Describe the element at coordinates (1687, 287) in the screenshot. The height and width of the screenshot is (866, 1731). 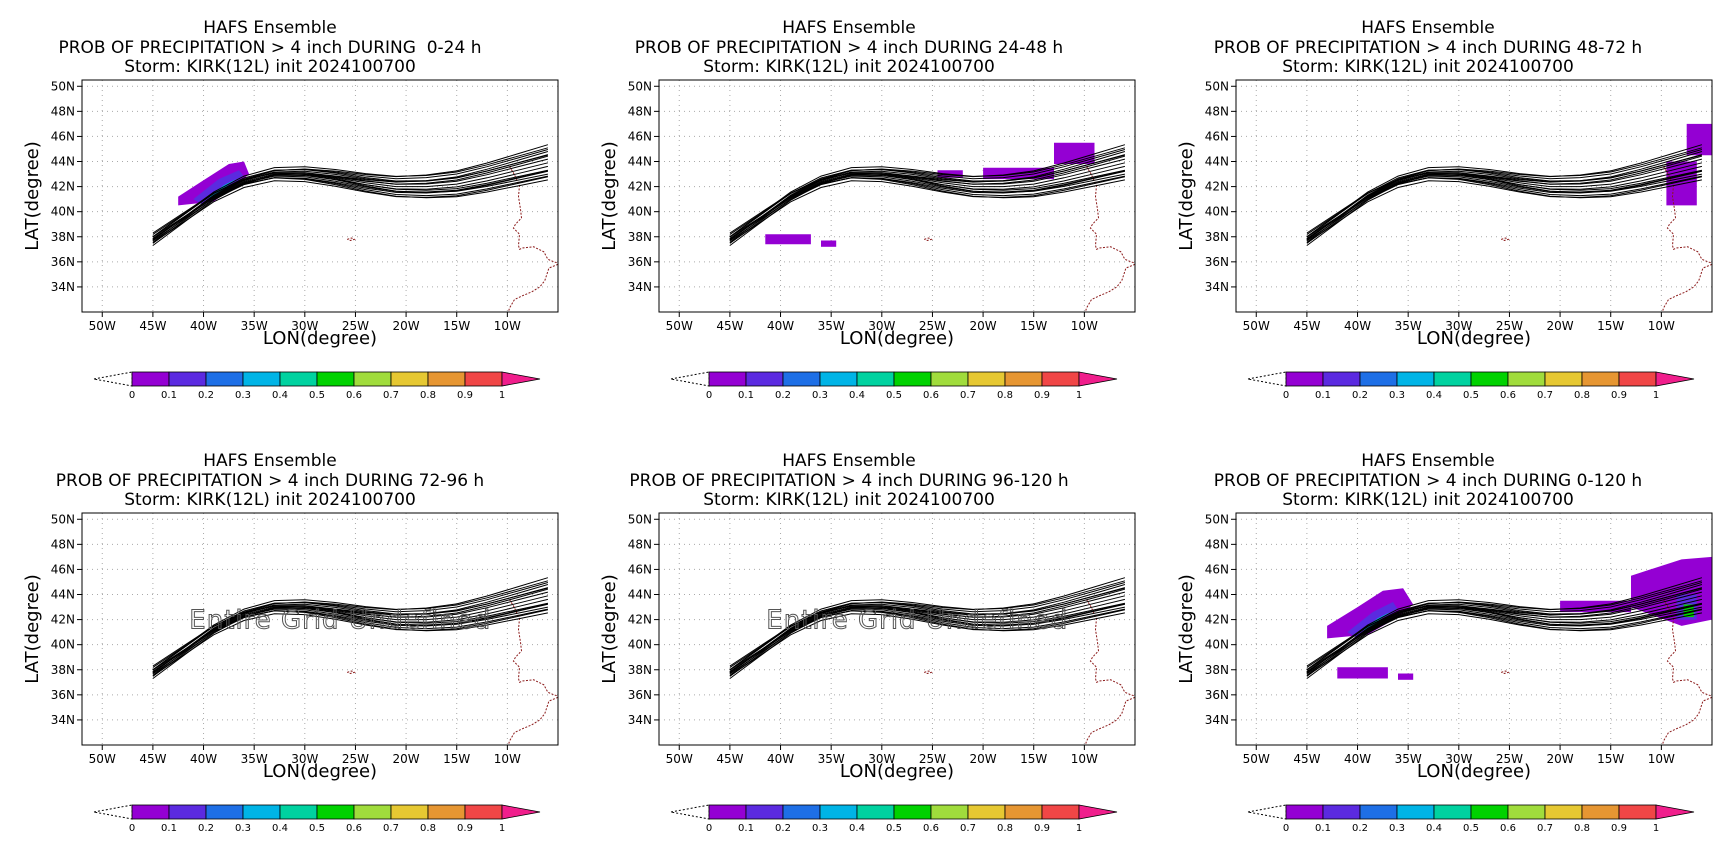
I see `coastline-africa` at that location.